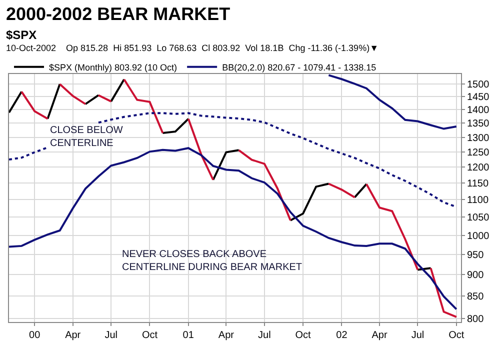  I want to click on x-tick-label: 02, so click(342, 335).